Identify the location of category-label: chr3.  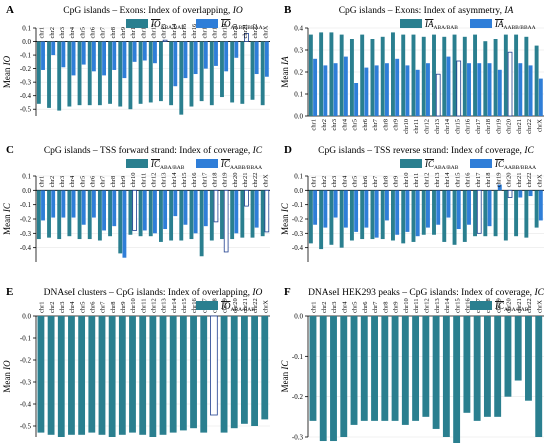
(62, 33).